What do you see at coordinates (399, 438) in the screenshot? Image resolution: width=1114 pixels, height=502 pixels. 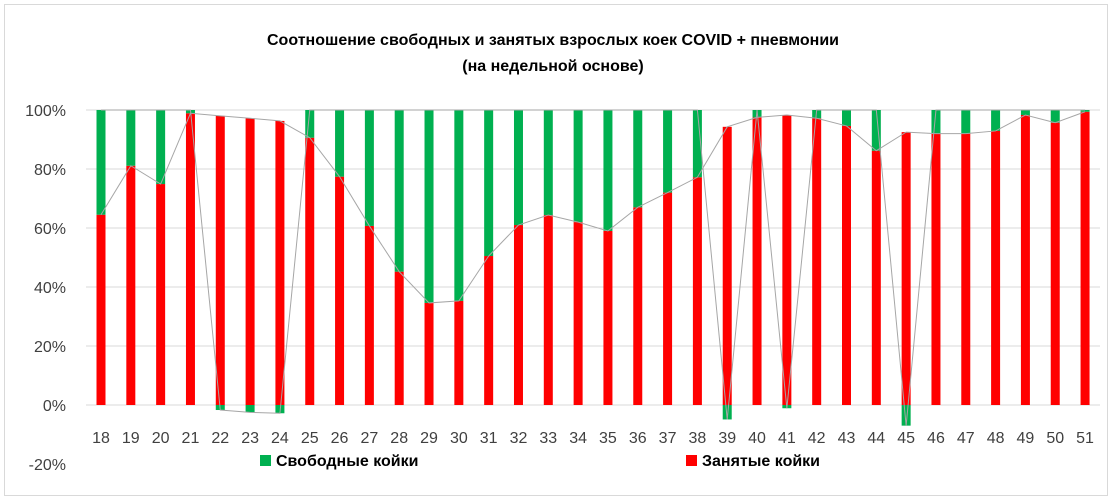 I see `x-tick-label: 28` at bounding box center [399, 438].